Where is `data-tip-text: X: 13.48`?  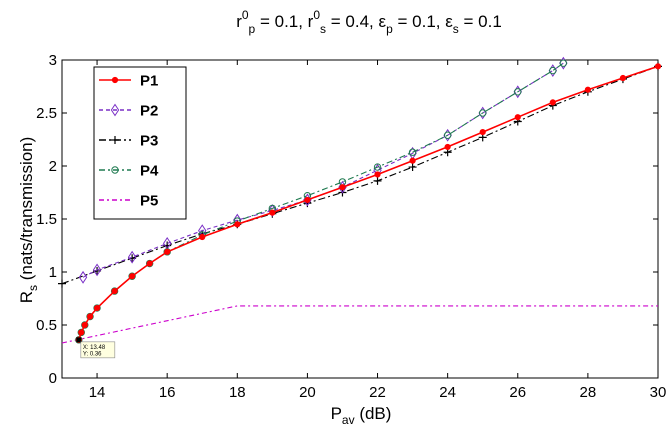 data-tip-text: X: 13.48 is located at coordinates (94, 348).